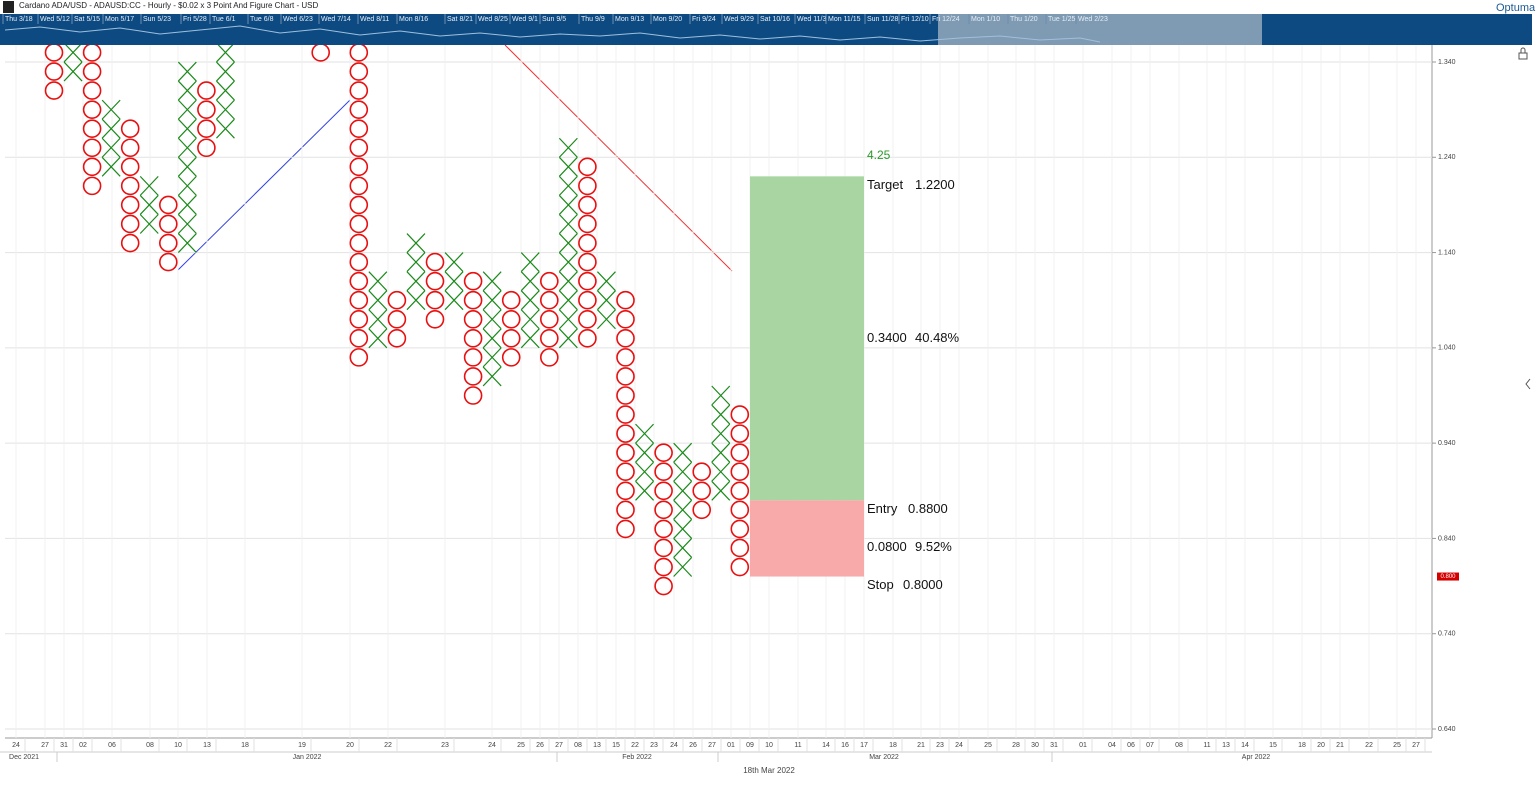  I want to click on navigator-label: Fri 9/24, so click(704, 19).